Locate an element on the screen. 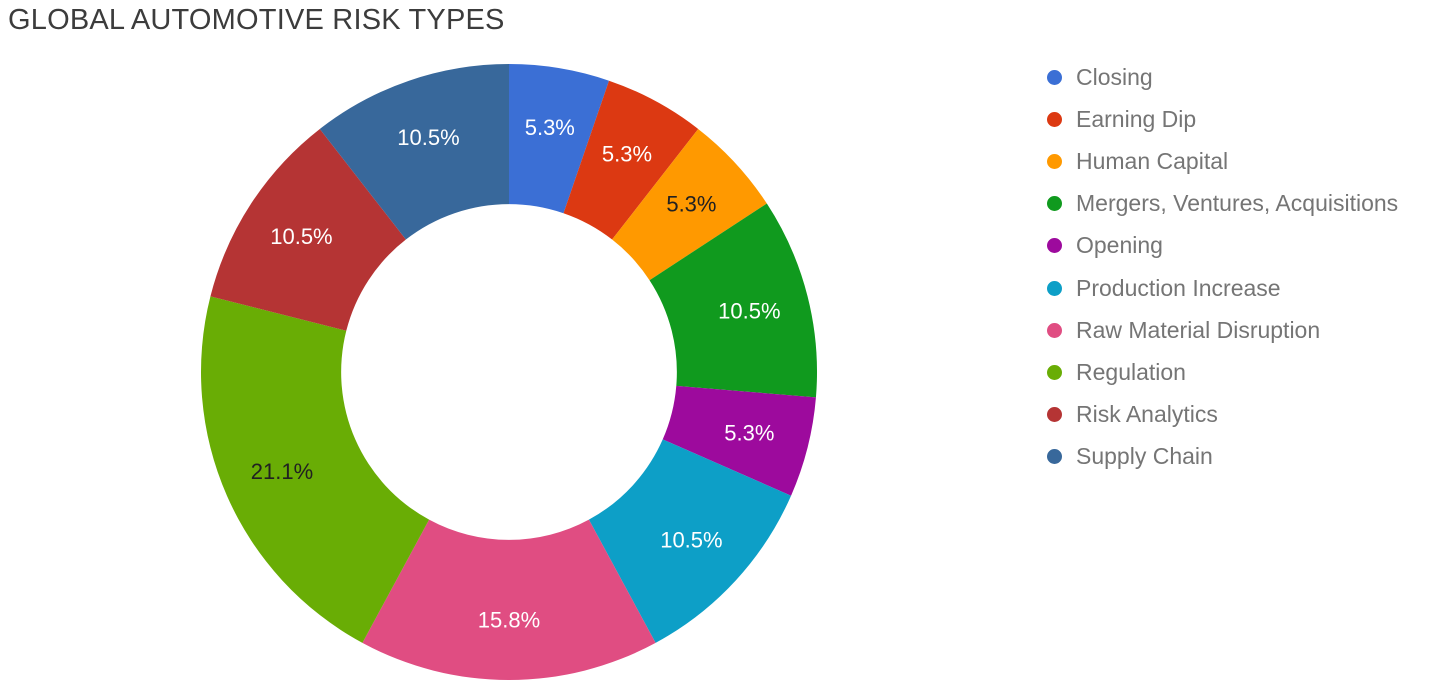  chart-title: GLOBAL AUTOMOTIVE RISK TYPES is located at coordinates (256, 20).